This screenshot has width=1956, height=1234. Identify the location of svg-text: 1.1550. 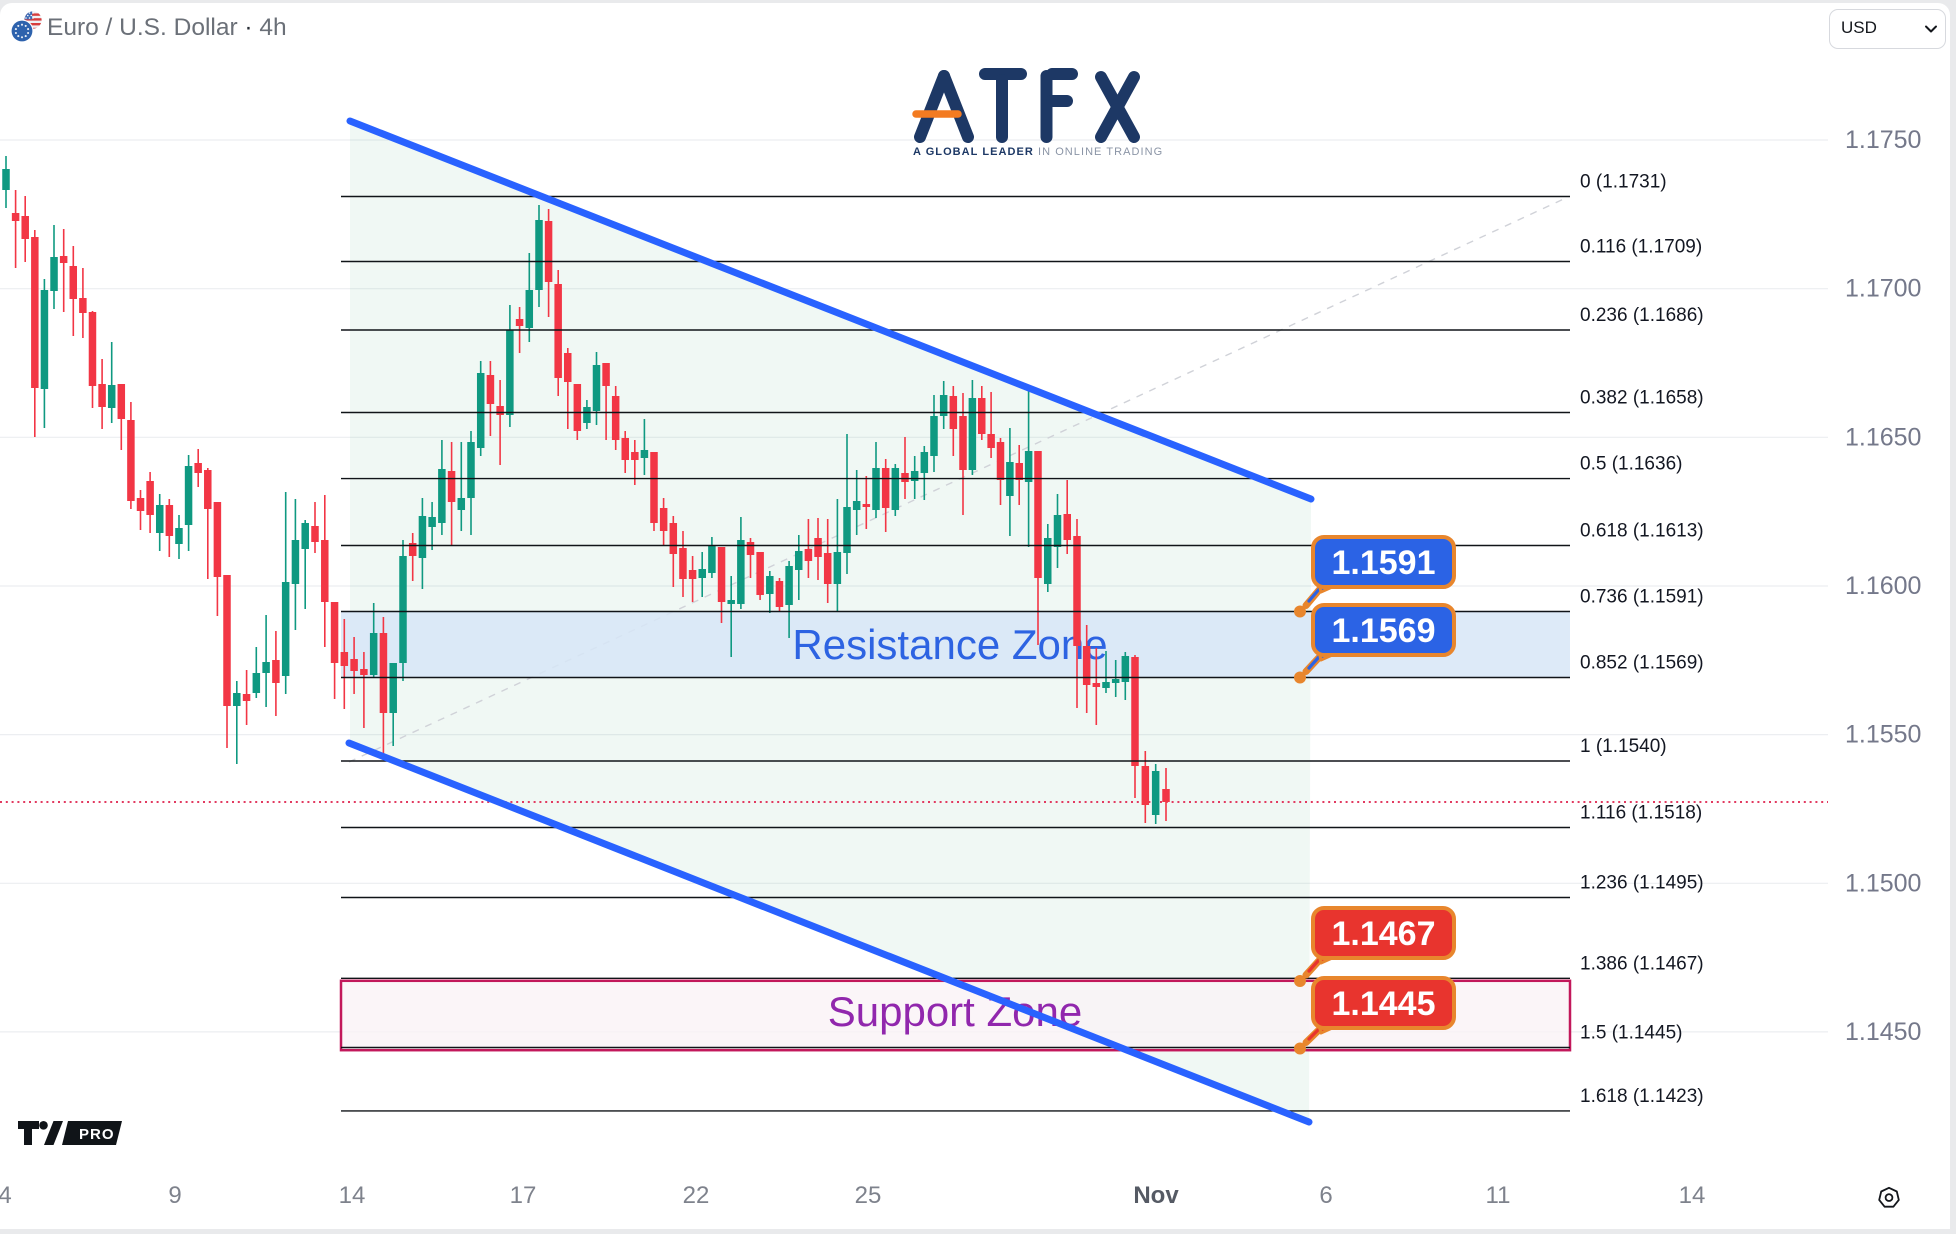
(1883, 735).